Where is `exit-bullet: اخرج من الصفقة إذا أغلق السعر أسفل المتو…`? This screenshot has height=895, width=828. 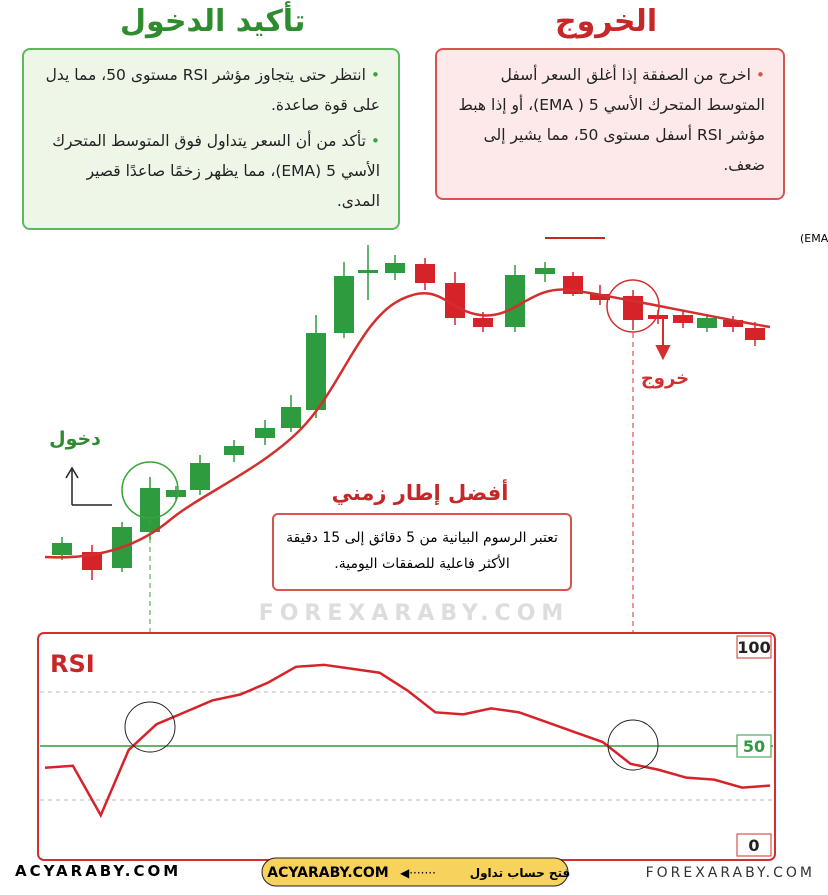 exit-bullet: اخرج من الصفقة إذا أغلق السعر أسفل المتو… is located at coordinates (610, 120).